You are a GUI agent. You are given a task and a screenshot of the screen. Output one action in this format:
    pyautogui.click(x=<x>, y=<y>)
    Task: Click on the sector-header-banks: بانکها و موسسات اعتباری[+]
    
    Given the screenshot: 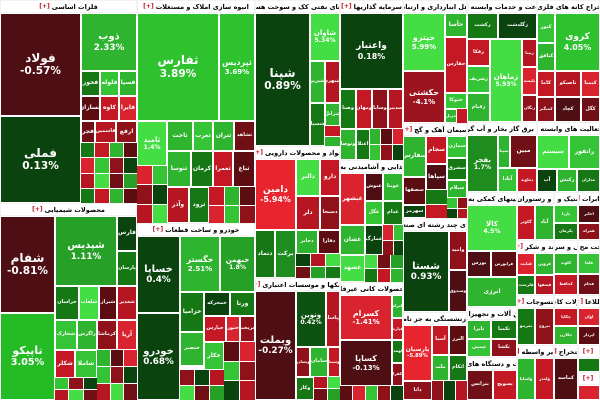 What is the action you would take?
    pyautogui.click(x=297, y=284)
    